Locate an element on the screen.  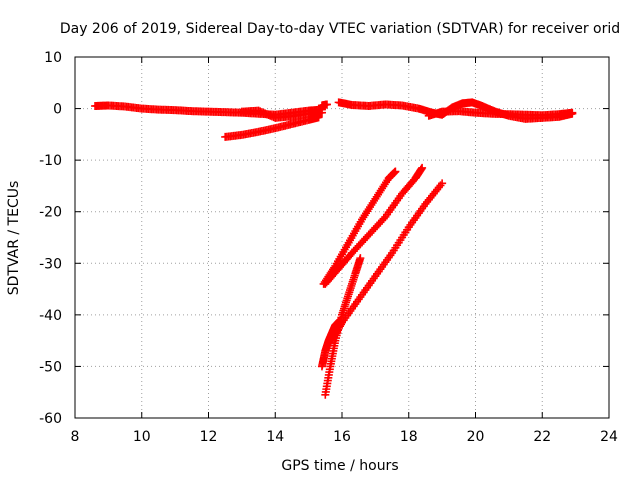
x-axis-label: GPS time / hours is located at coordinates (339, 466).